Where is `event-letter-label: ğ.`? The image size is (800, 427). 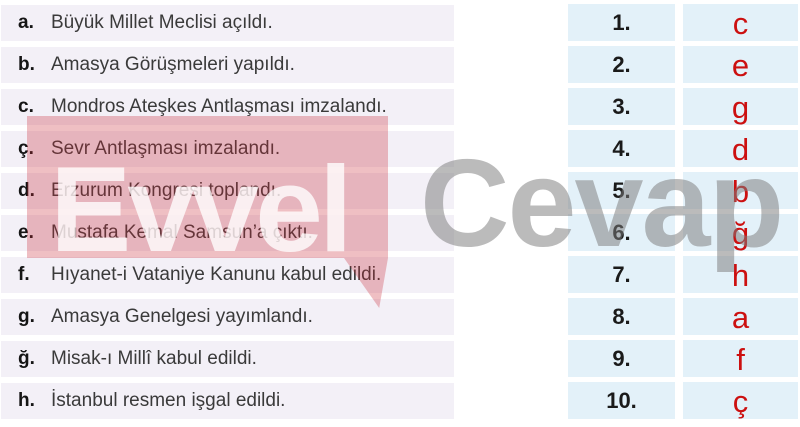
event-letter-label: ğ. is located at coordinates (26, 358).